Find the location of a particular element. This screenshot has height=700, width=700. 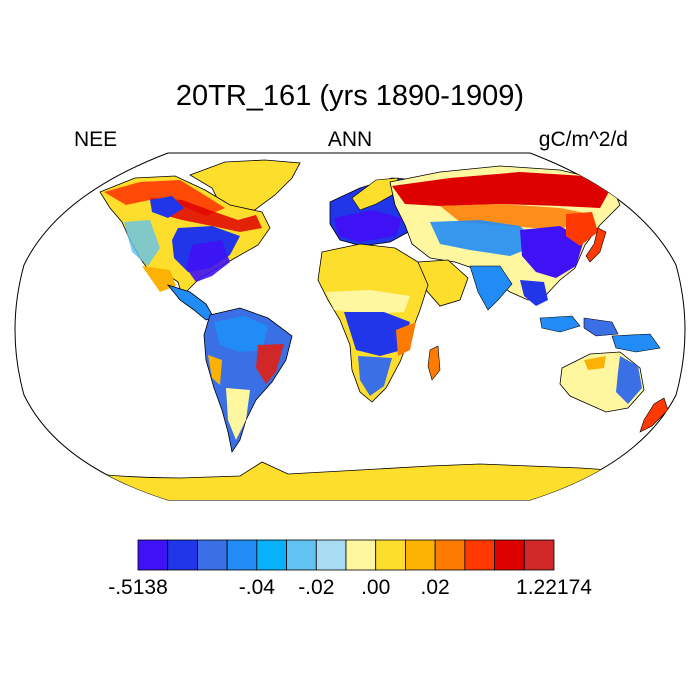

na-canada-blue is located at coordinates (167, 207).